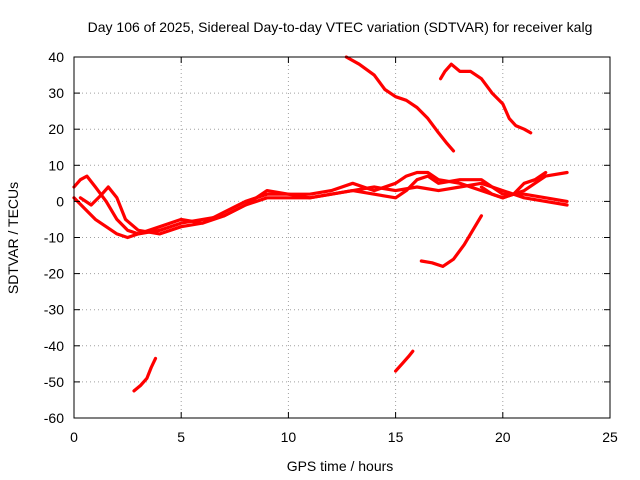 The height and width of the screenshot is (480, 640). What do you see at coordinates (54, 346) in the screenshot?
I see `y-tick-label: -40` at bounding box center [54, 346].